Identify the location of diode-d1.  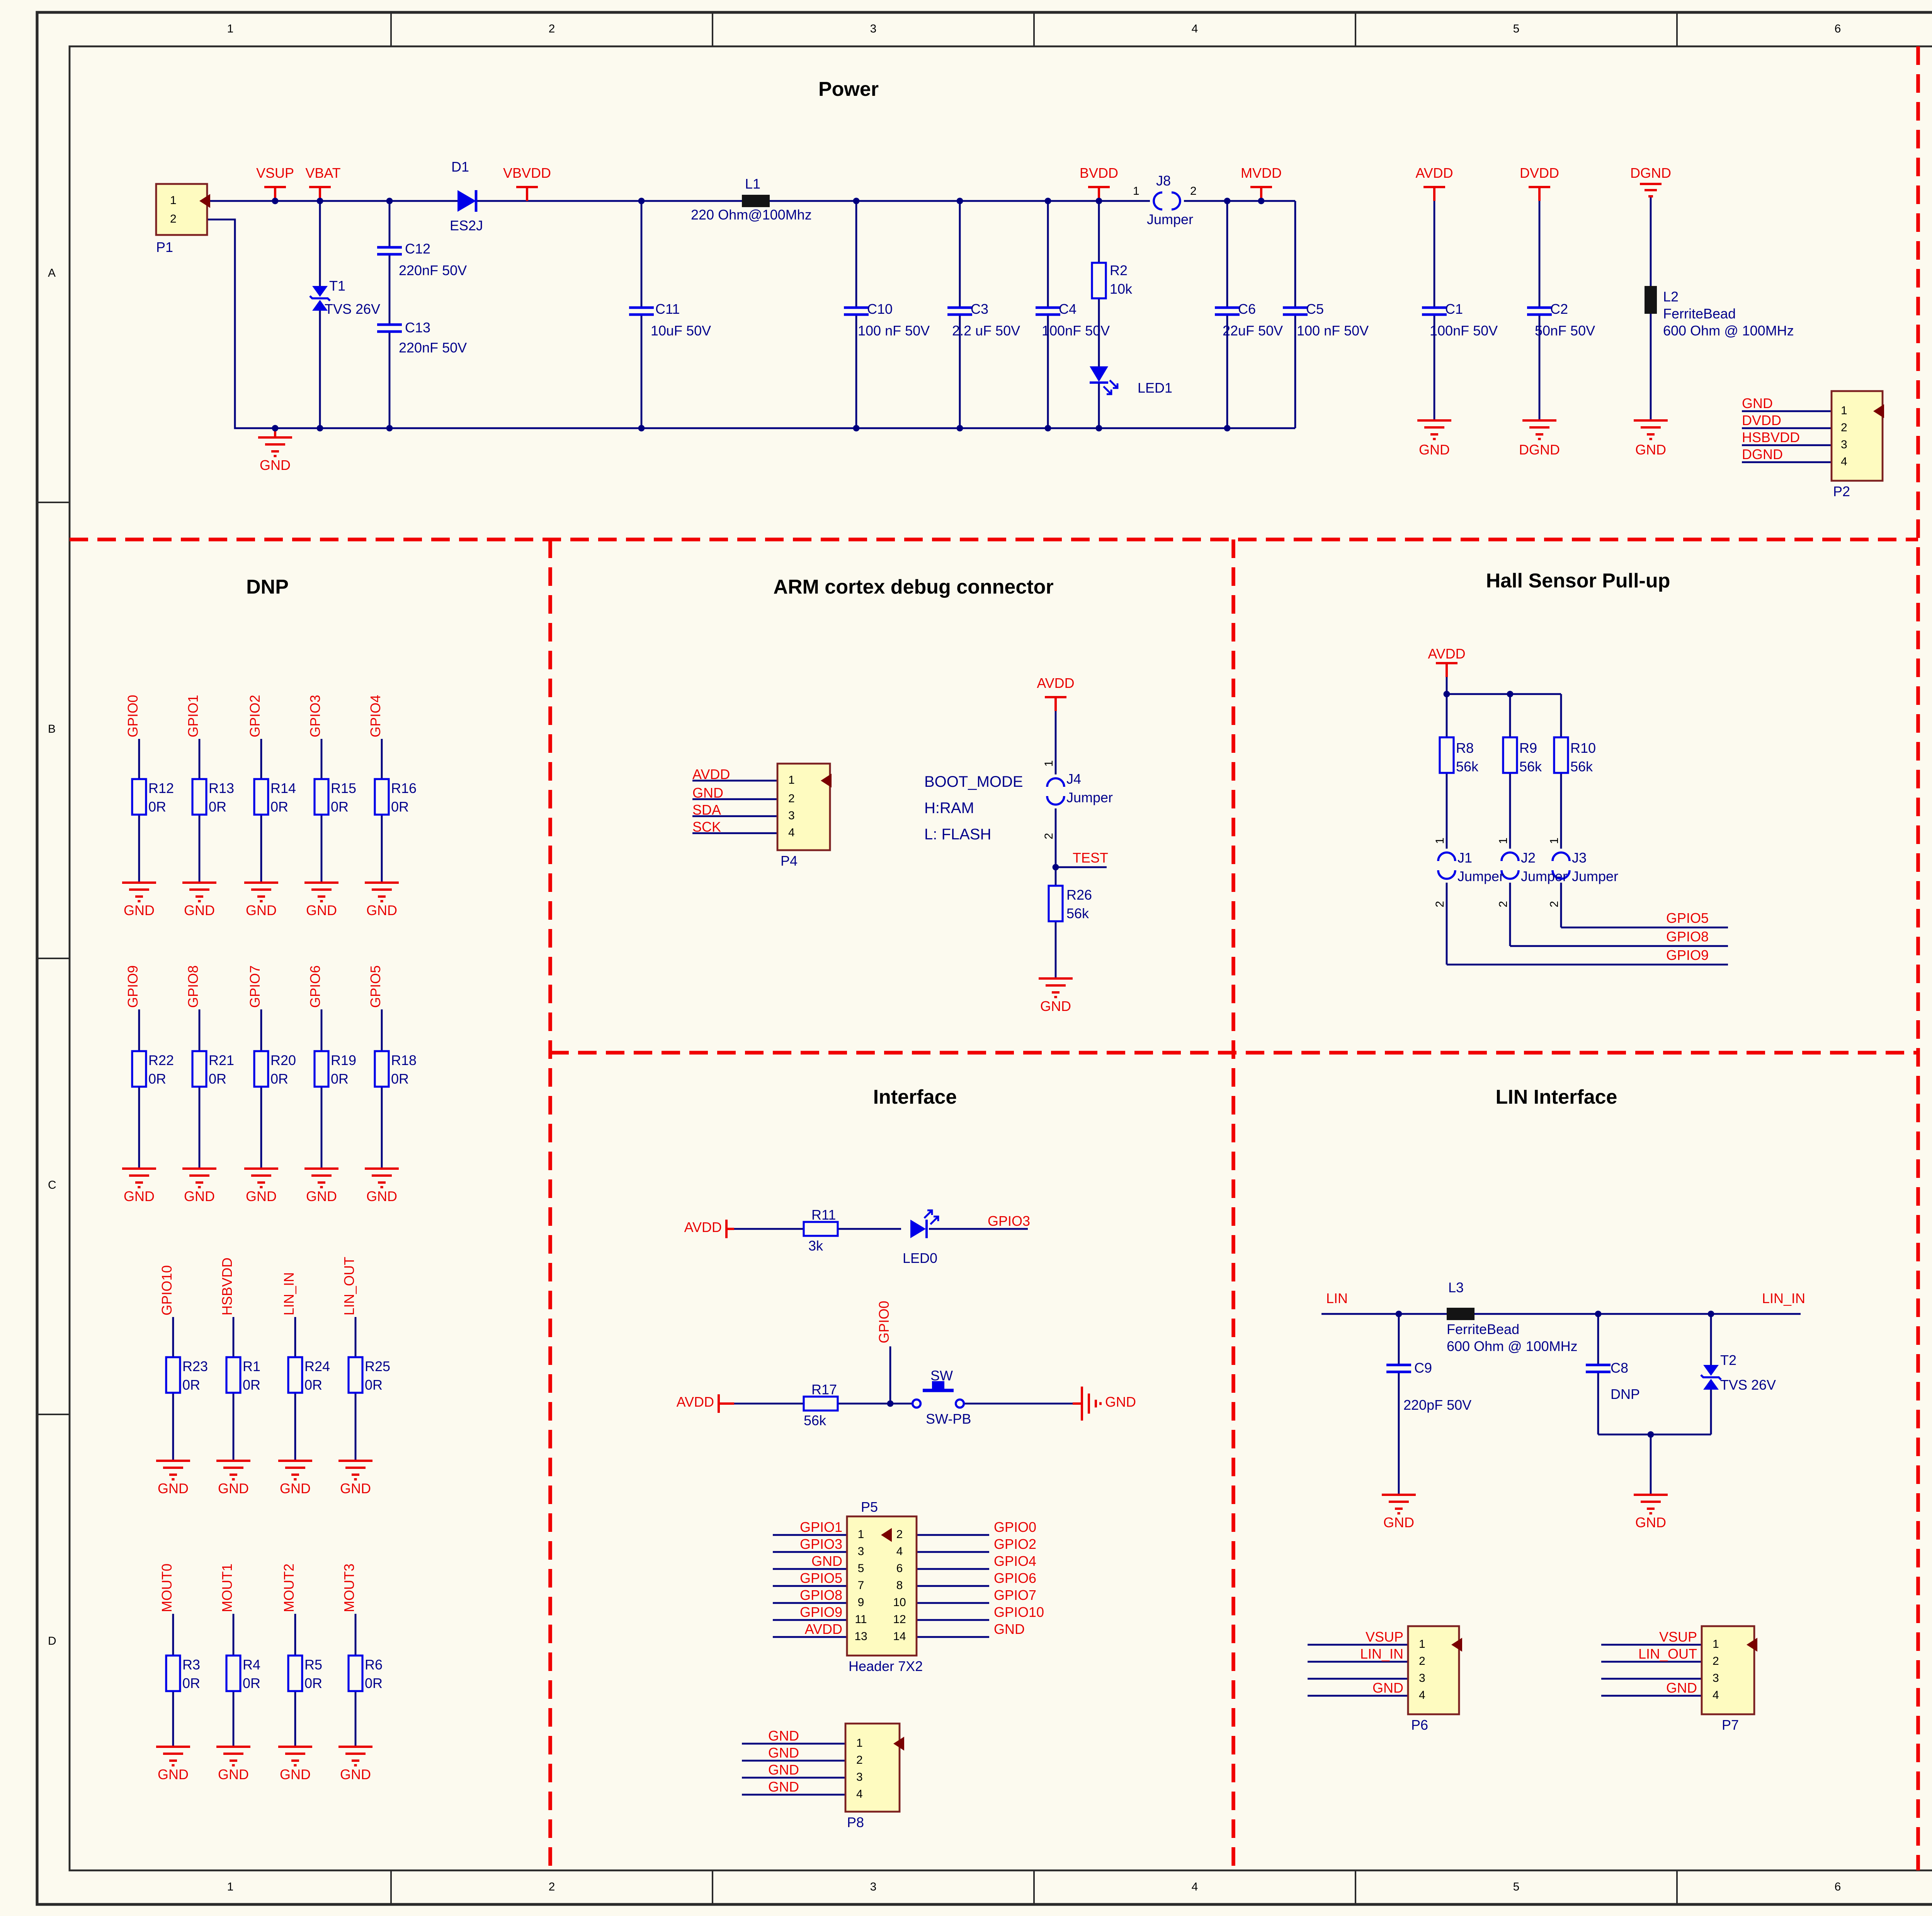
(467, 201).